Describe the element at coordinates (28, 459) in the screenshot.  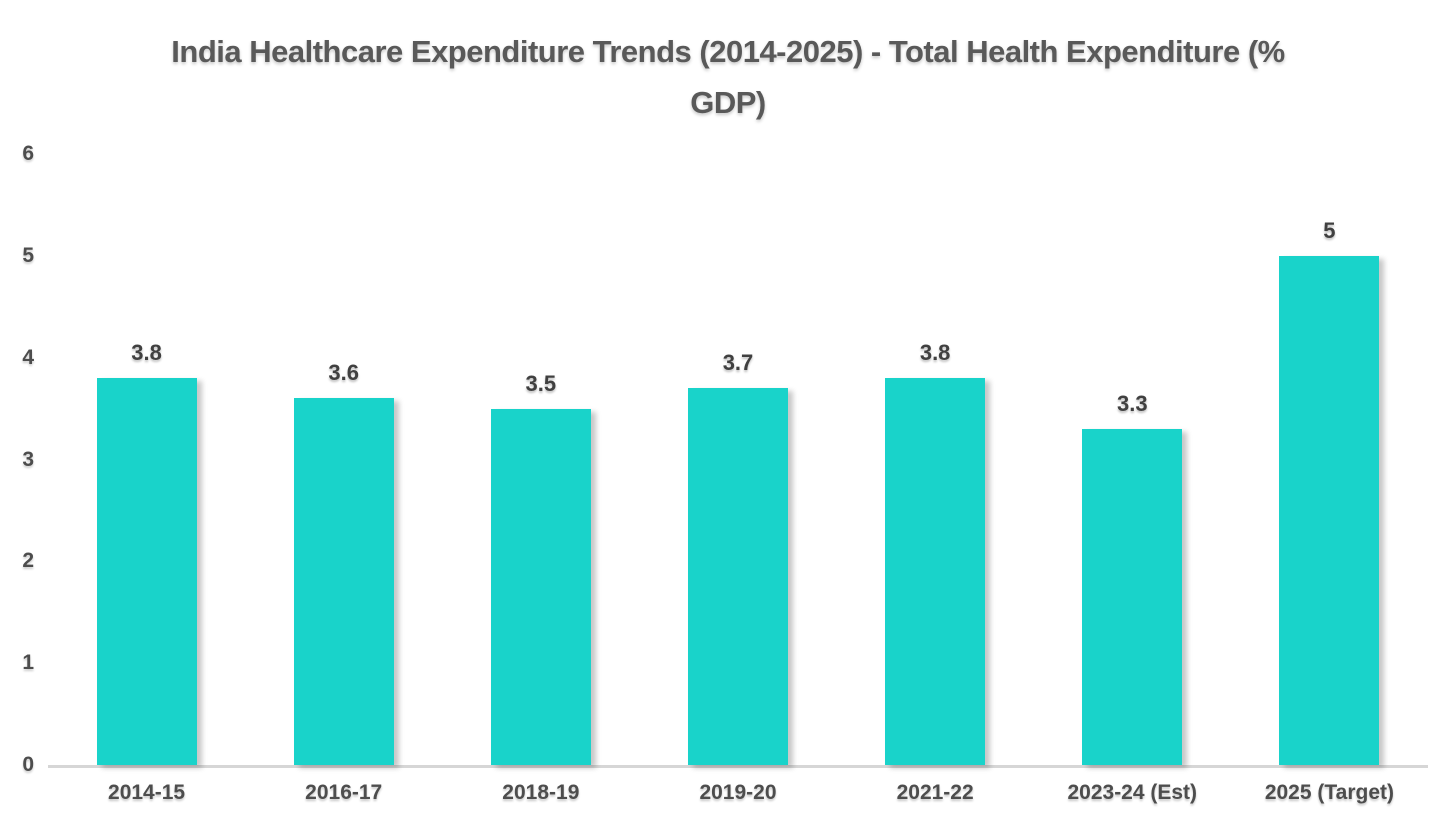
I see `y-tick-label: 3` at that location.